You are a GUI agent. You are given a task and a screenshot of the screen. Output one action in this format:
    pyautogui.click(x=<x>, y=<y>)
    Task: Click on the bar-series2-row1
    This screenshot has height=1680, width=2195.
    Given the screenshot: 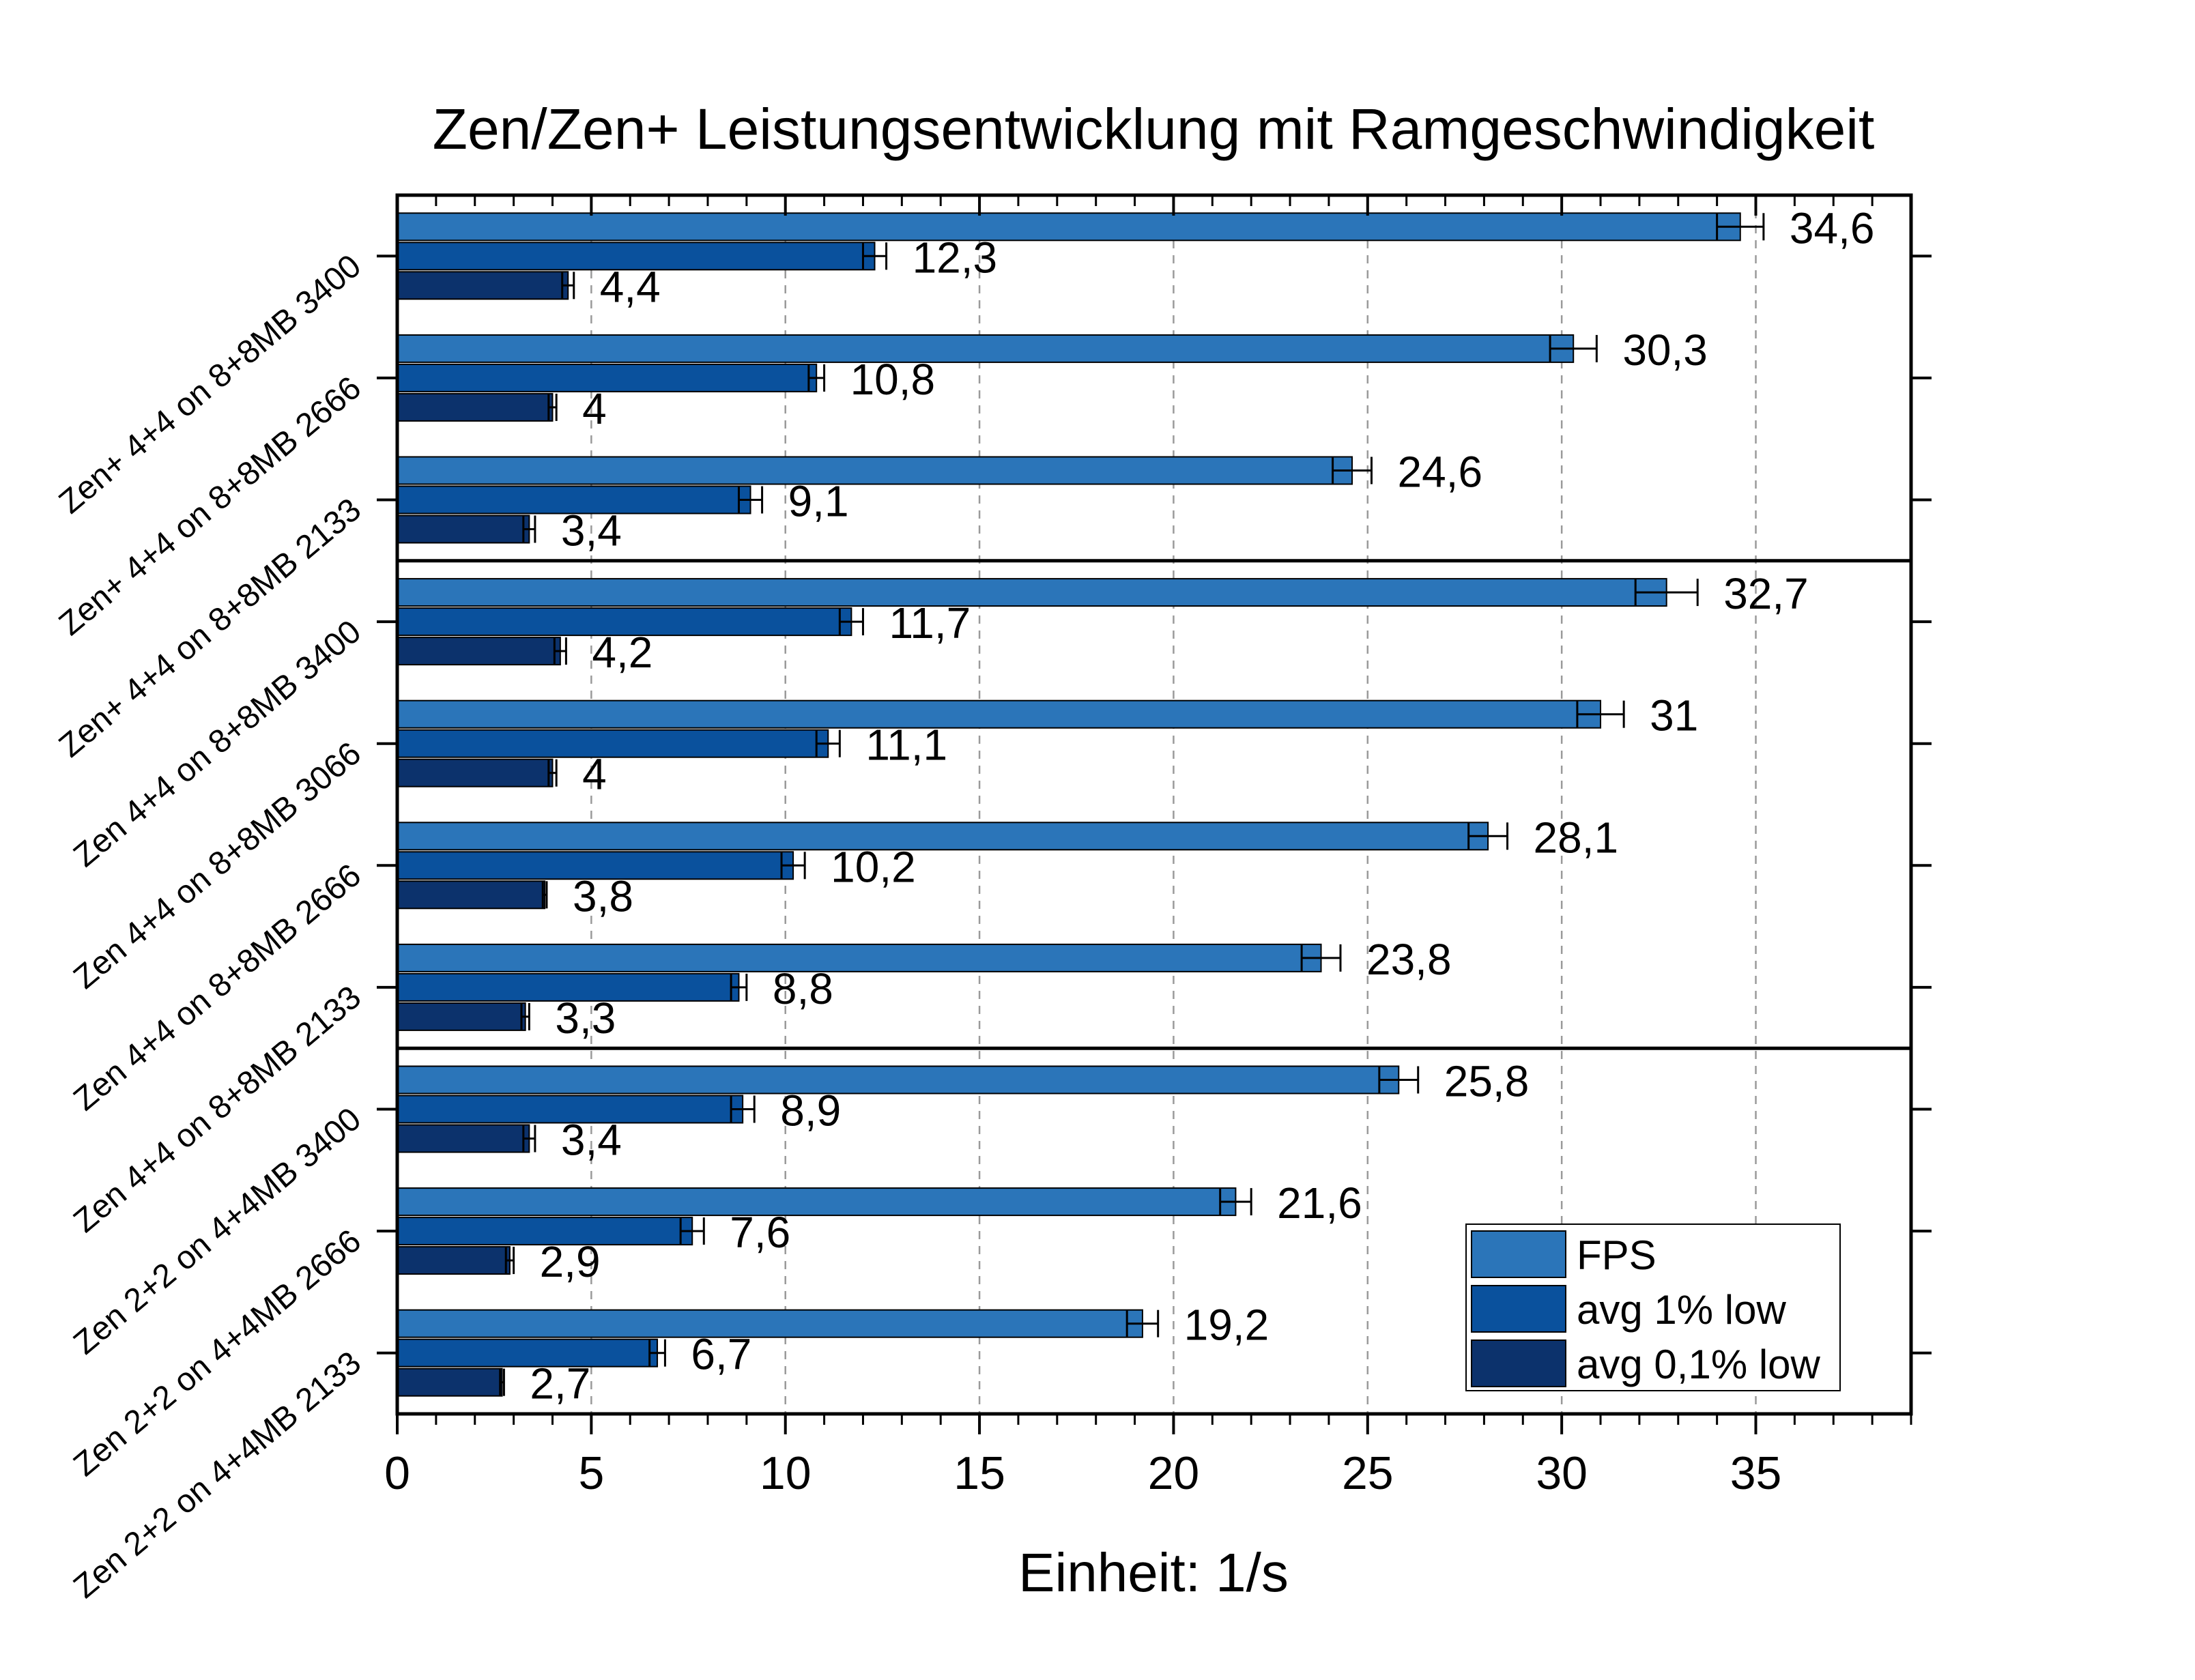 What is the action you would take?
    pyautogui.click(x=476, y=407)
    